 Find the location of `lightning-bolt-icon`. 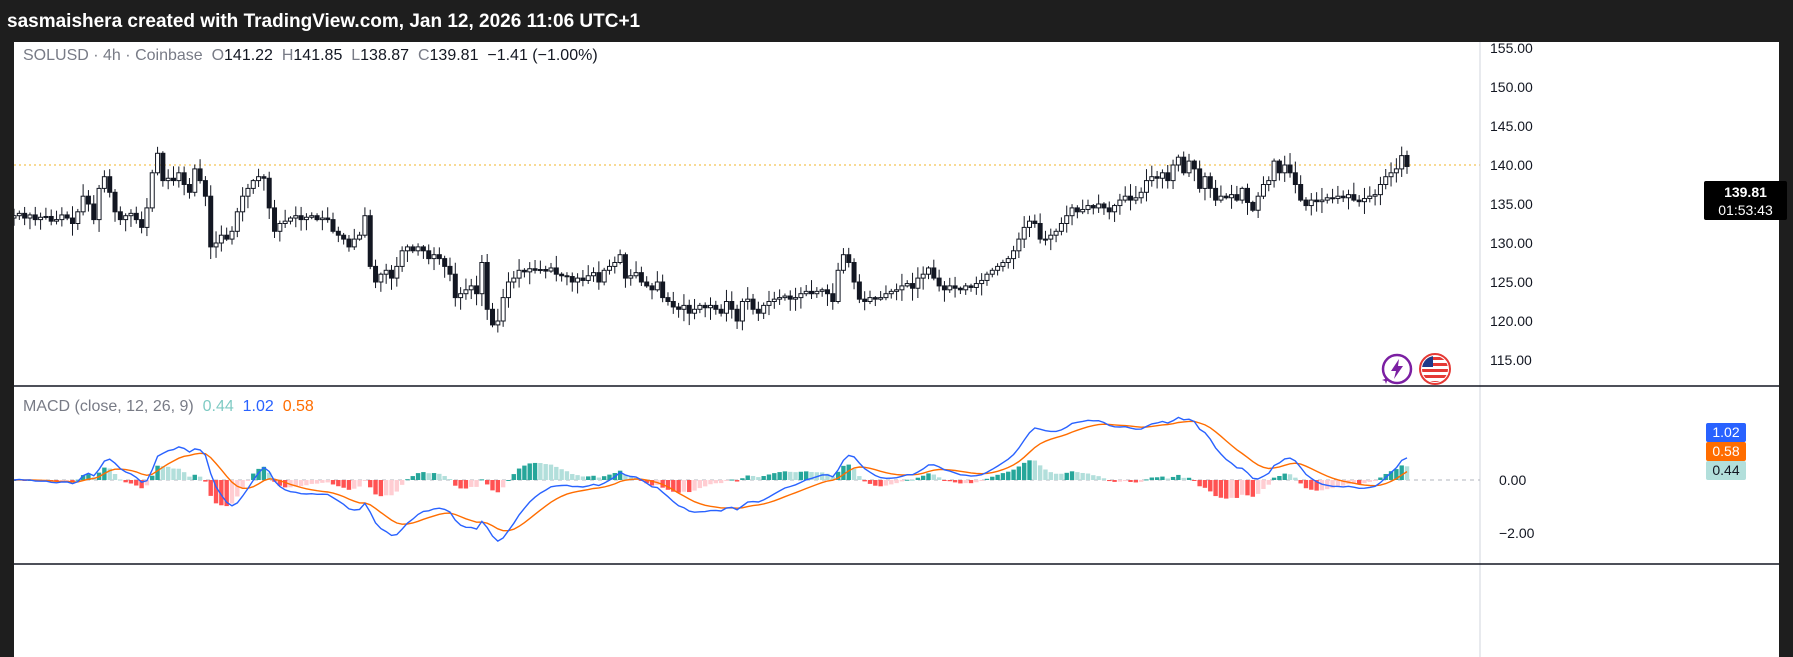

lightning-bolt-icon is located at coordinates (1397, 369).